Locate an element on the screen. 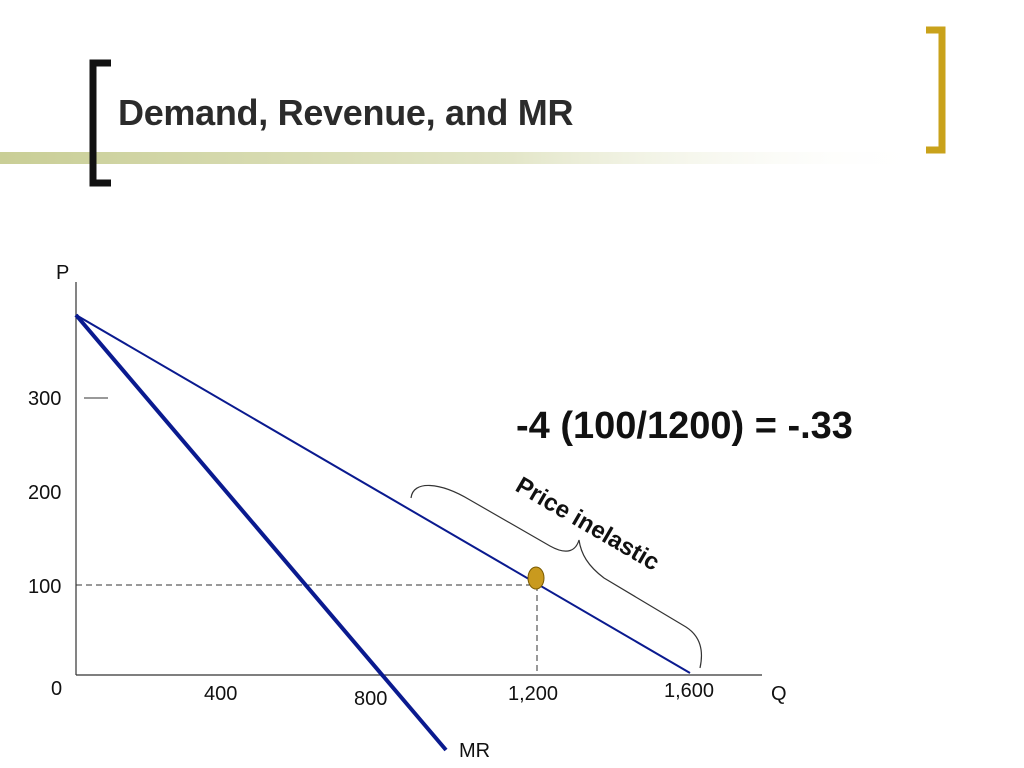  origin-label: 0 is located at coordinates (56, 689).